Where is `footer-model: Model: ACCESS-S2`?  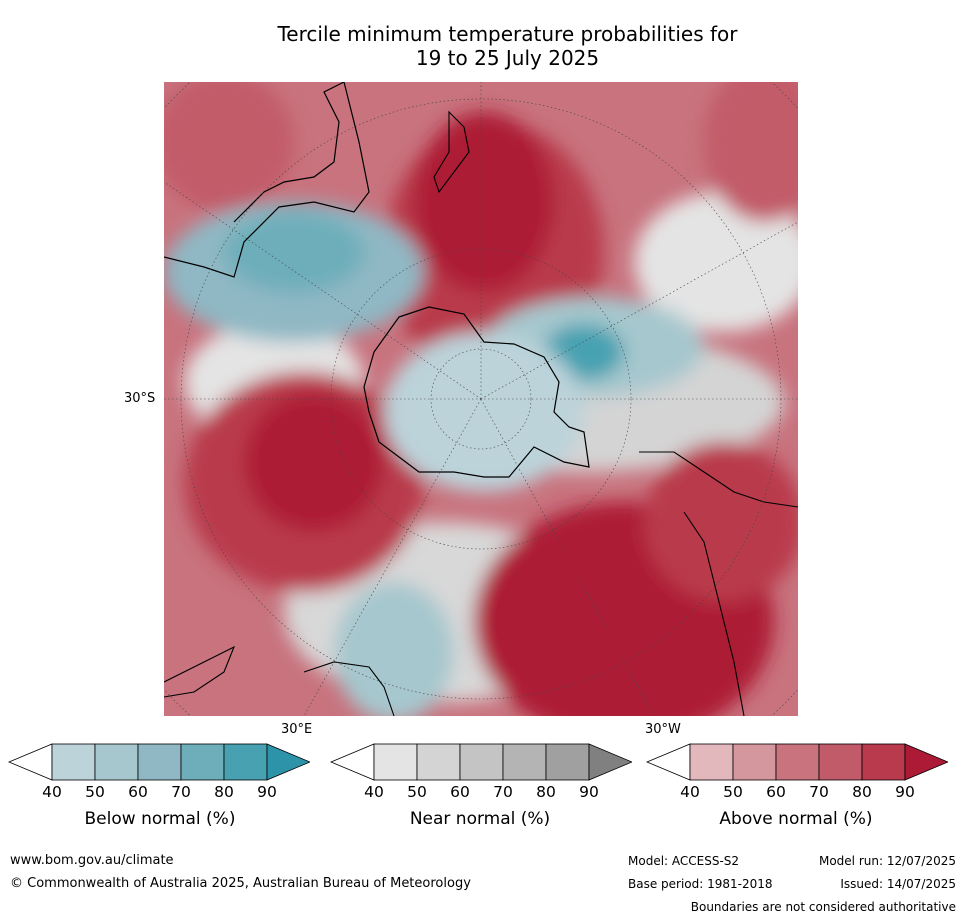 footer-model: Model: ACCESS-S2 is located at coordinates (684, 861).